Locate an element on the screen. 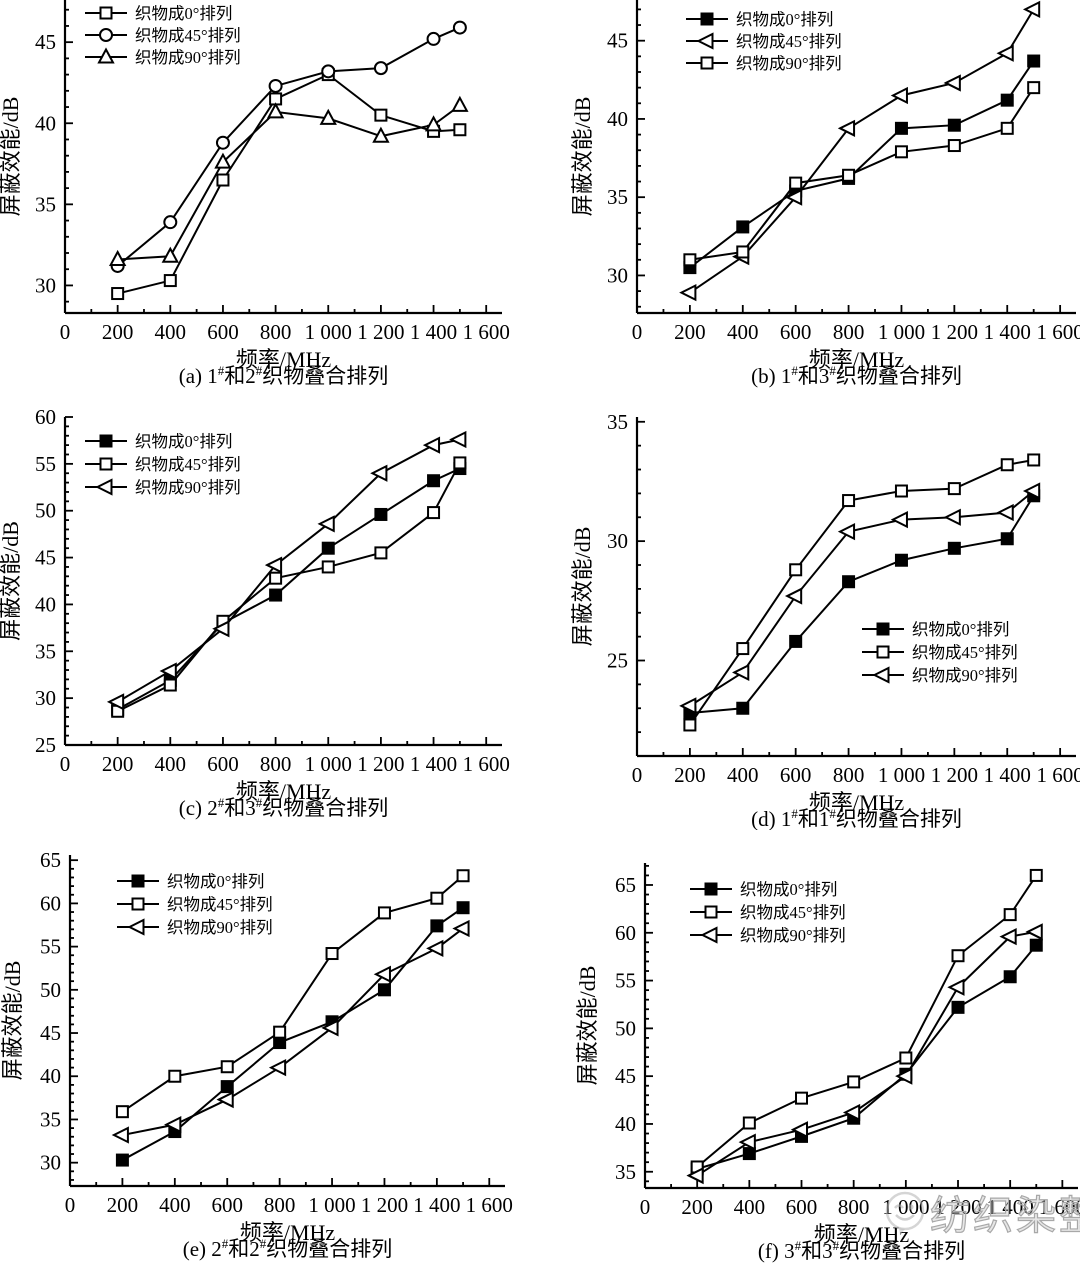 The width and height of the screenshot is (1080, 1263). chart-d-ticks is located at coordinates (849, 588).